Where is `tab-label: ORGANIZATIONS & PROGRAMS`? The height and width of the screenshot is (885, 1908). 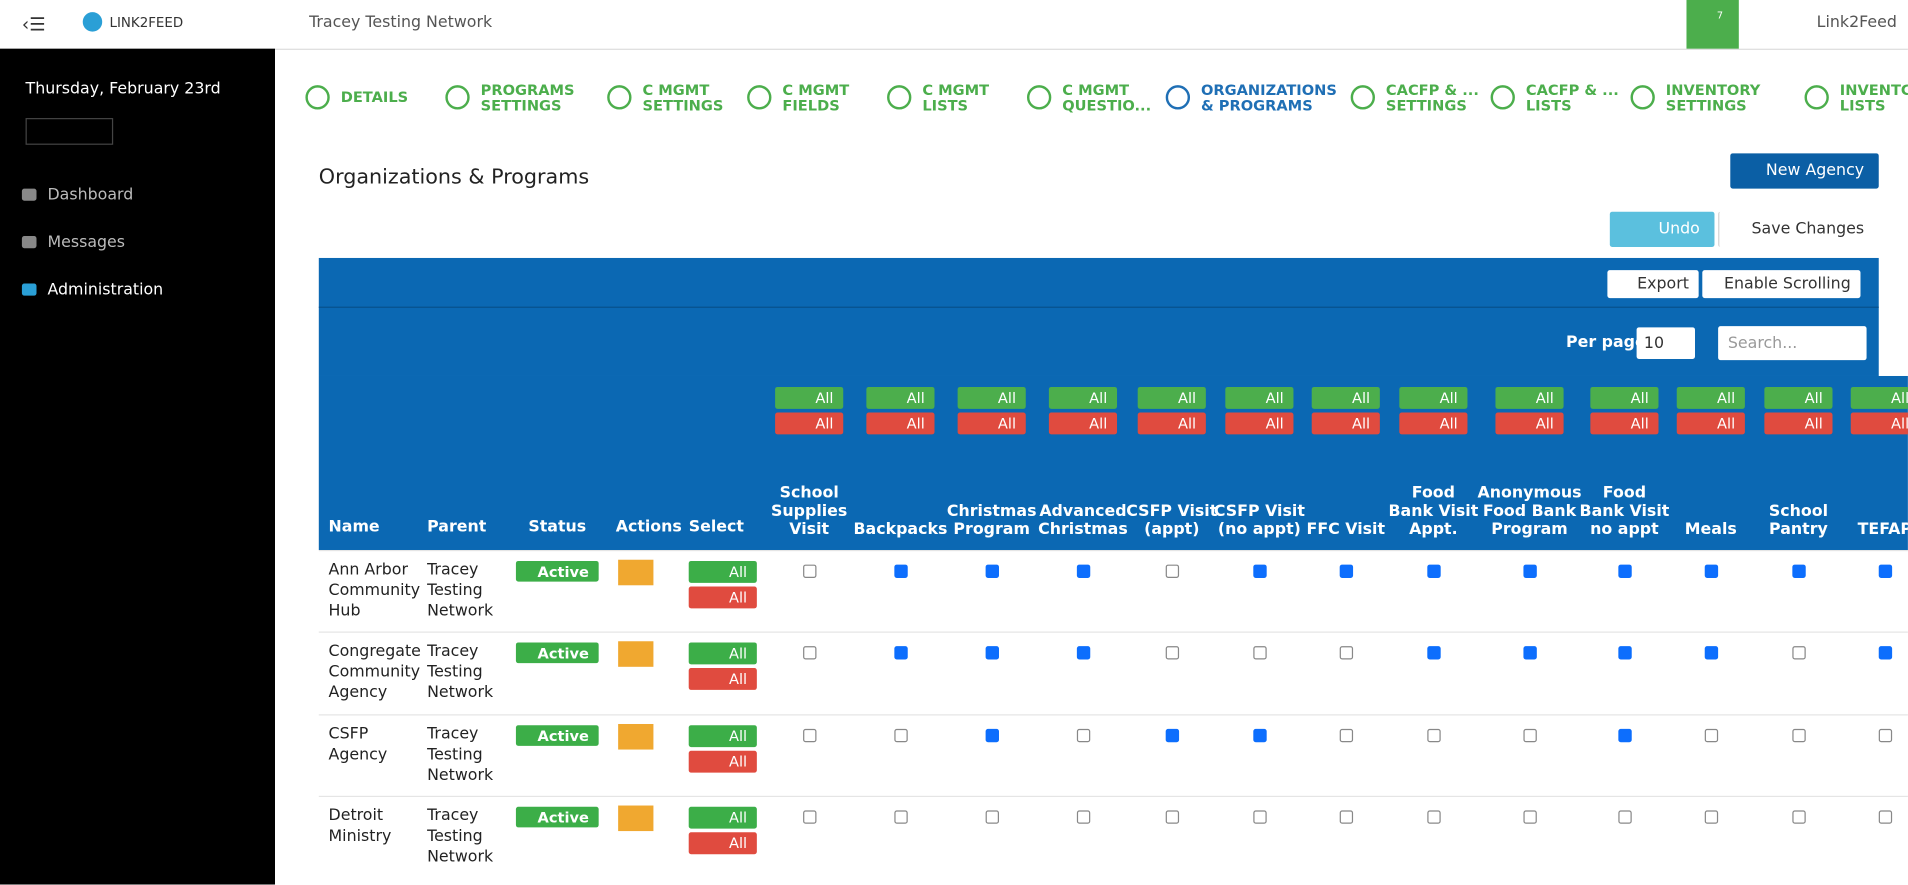
tab-label: ORGANIZATIONS & PROGRAMS is located at coordinates (1268, 98).